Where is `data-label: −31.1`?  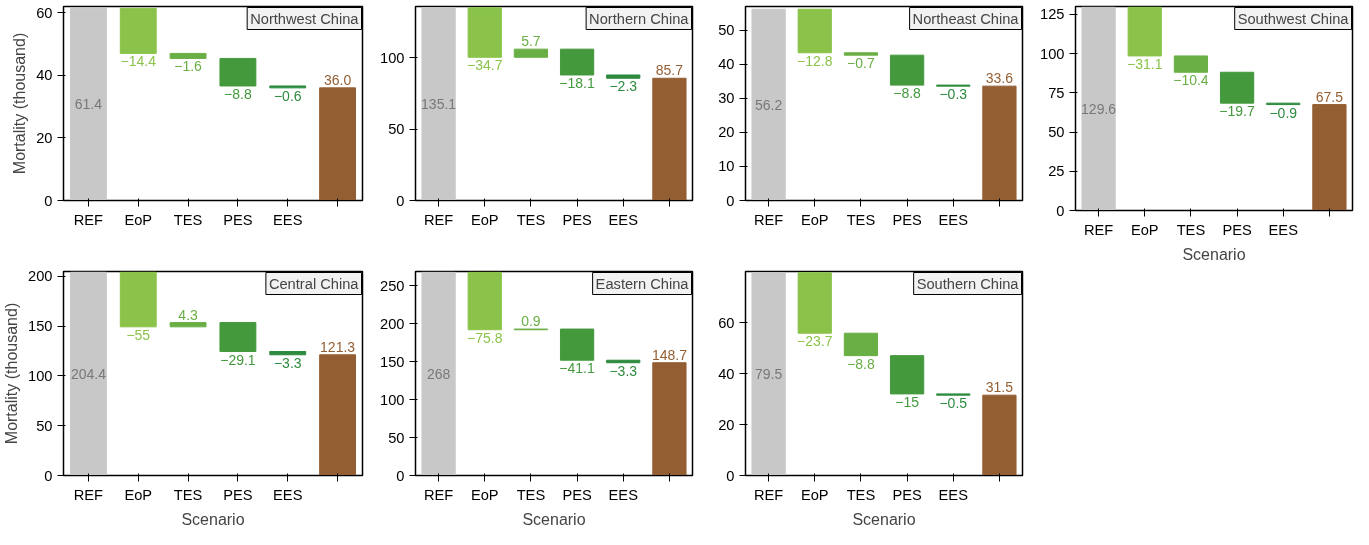 data-label: −31.1 is located at coordinates (1145, 63).